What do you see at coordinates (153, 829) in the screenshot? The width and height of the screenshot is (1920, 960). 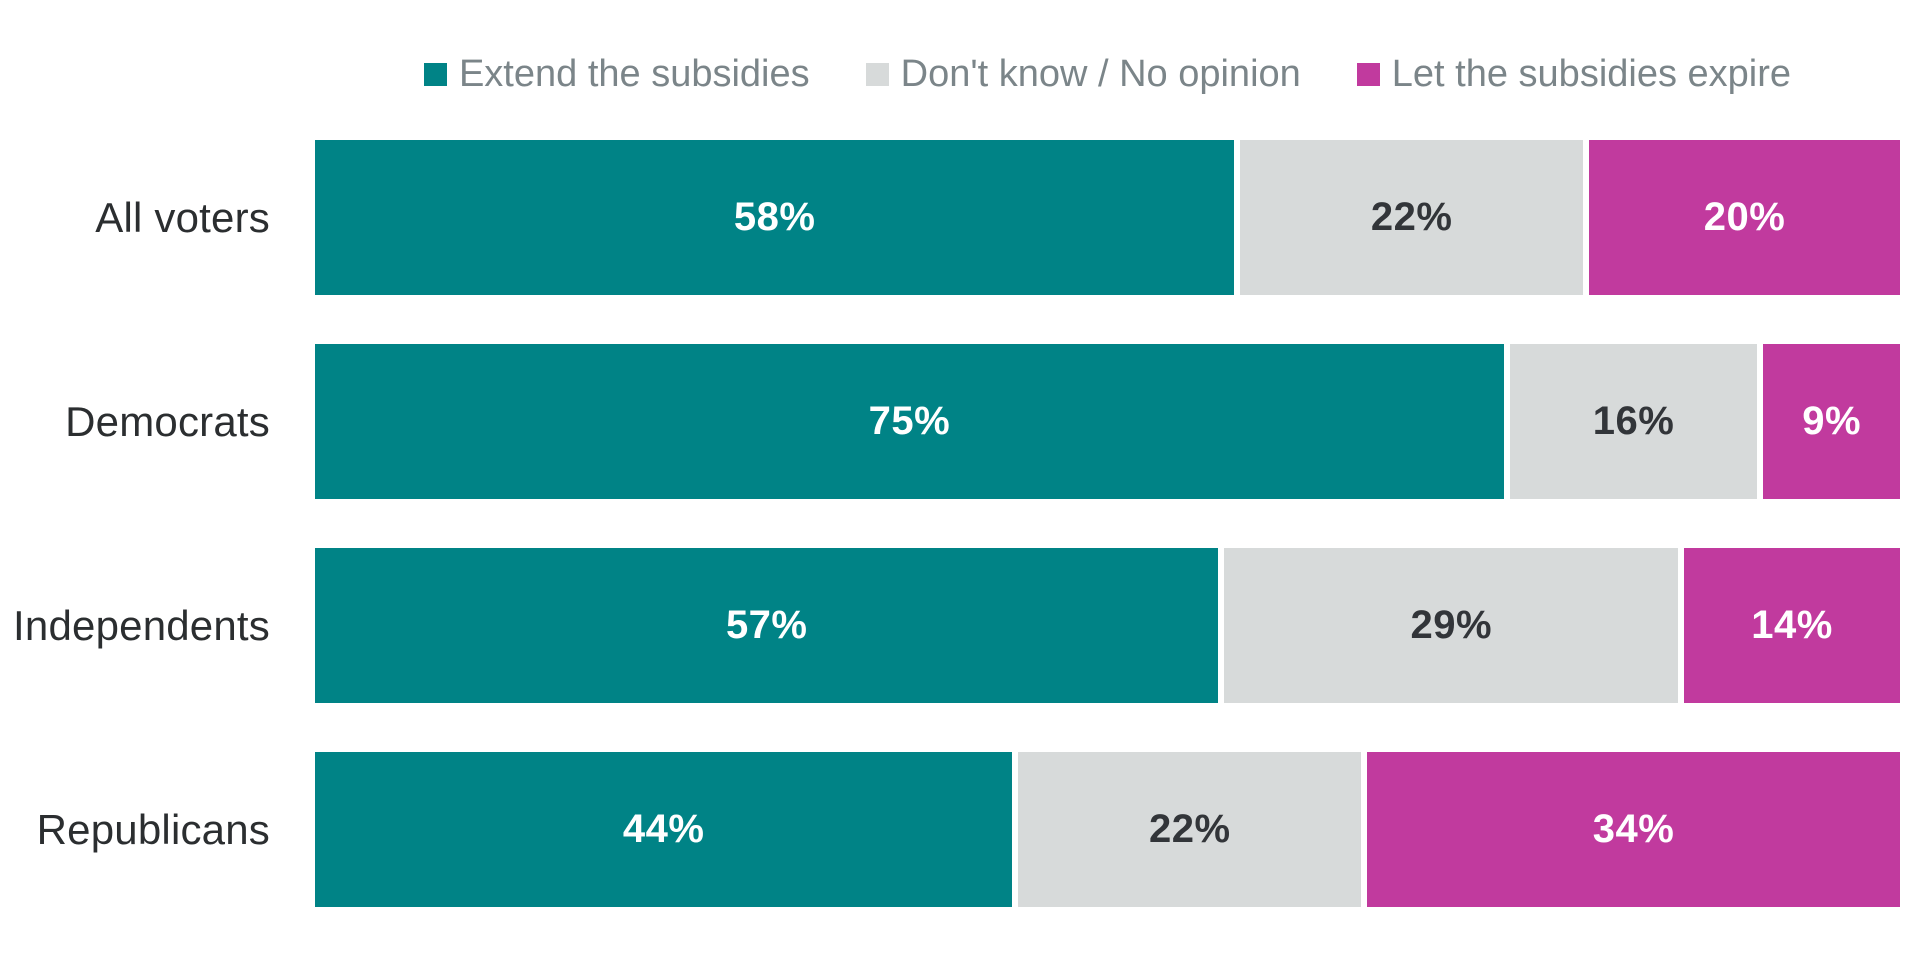 I see `category-label: Republicans` at bounding box center [153, 829].